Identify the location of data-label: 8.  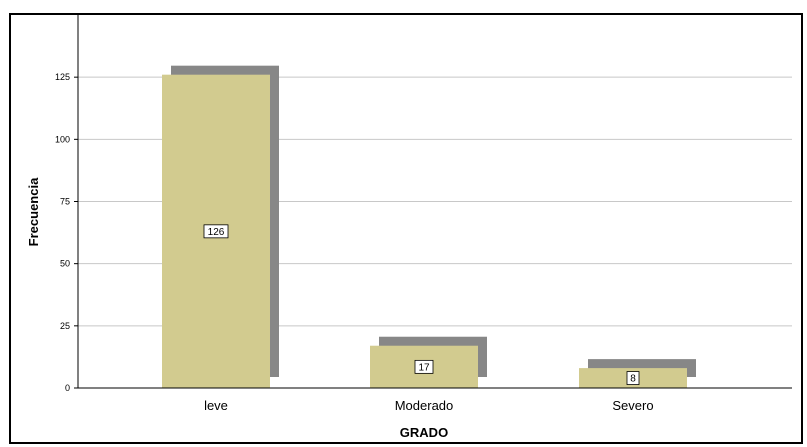
(633, 379).